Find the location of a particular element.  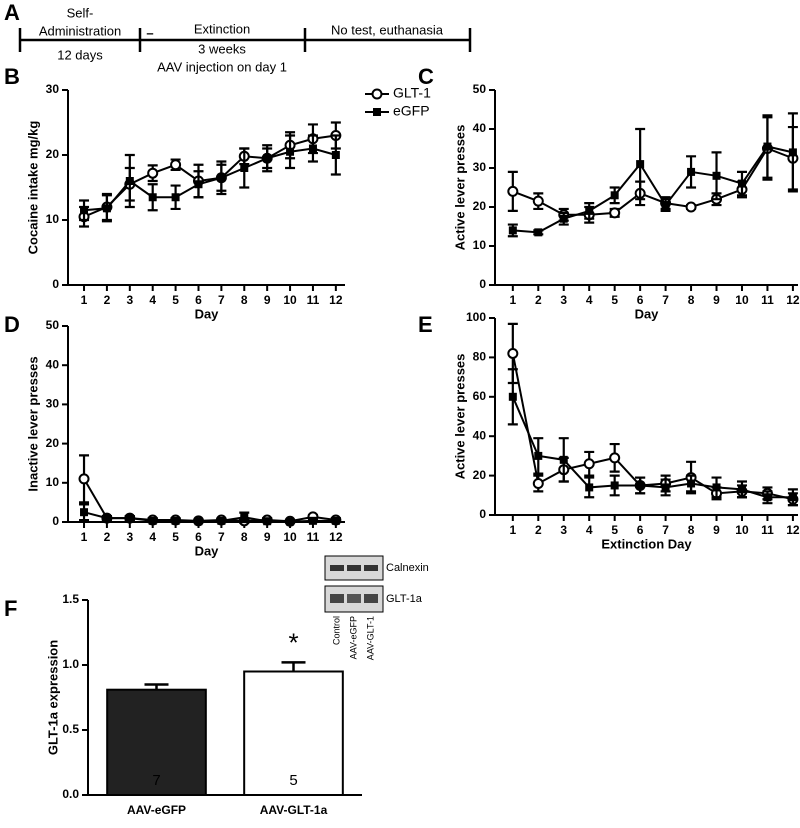

x-tick-label: 5 is located at coordinates (175, 537).